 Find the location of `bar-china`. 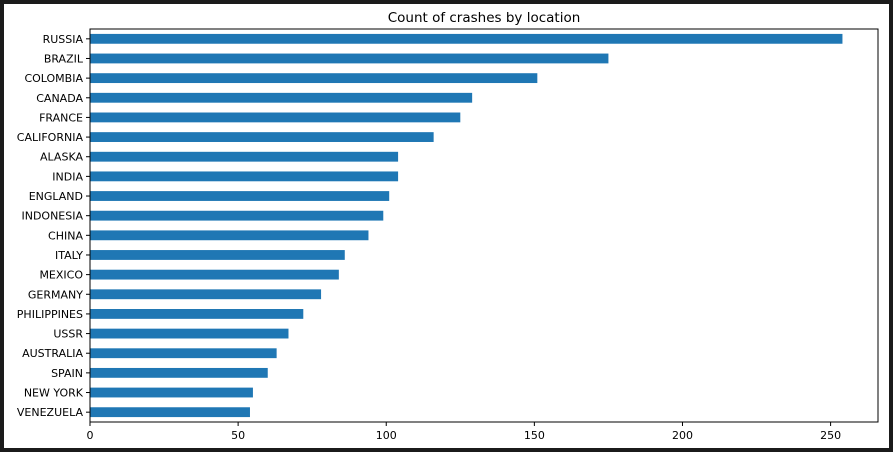

bar-china is located at coordinates (229, 235).